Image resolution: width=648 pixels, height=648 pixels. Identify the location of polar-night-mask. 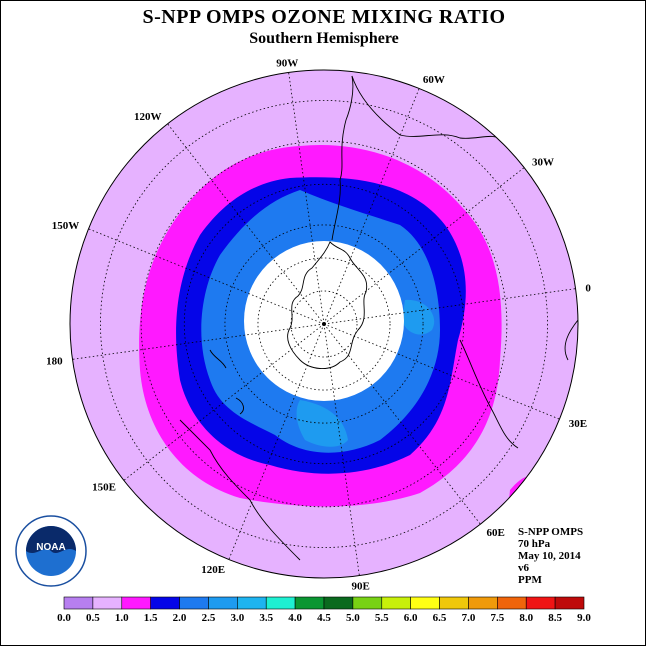
(324, 321).